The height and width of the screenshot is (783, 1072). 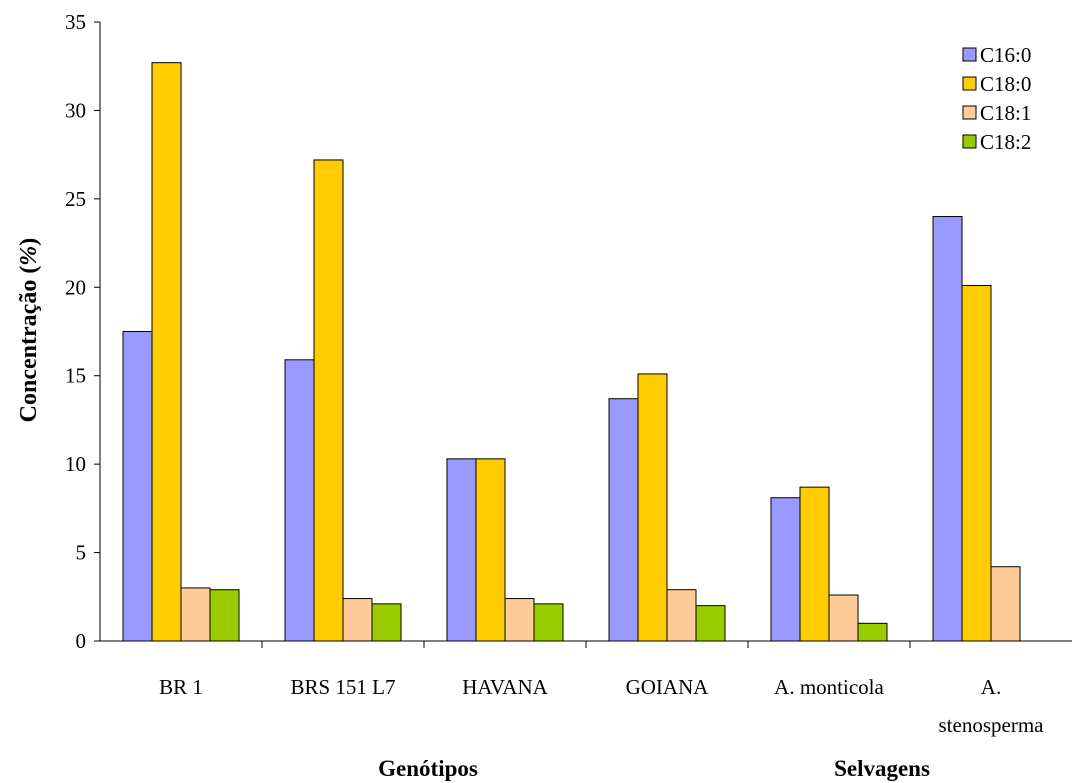 What do you see at coordinates (75, 464) in the screenshot?
I see `y-tick-label: 10` at bounding box center [75, 464].